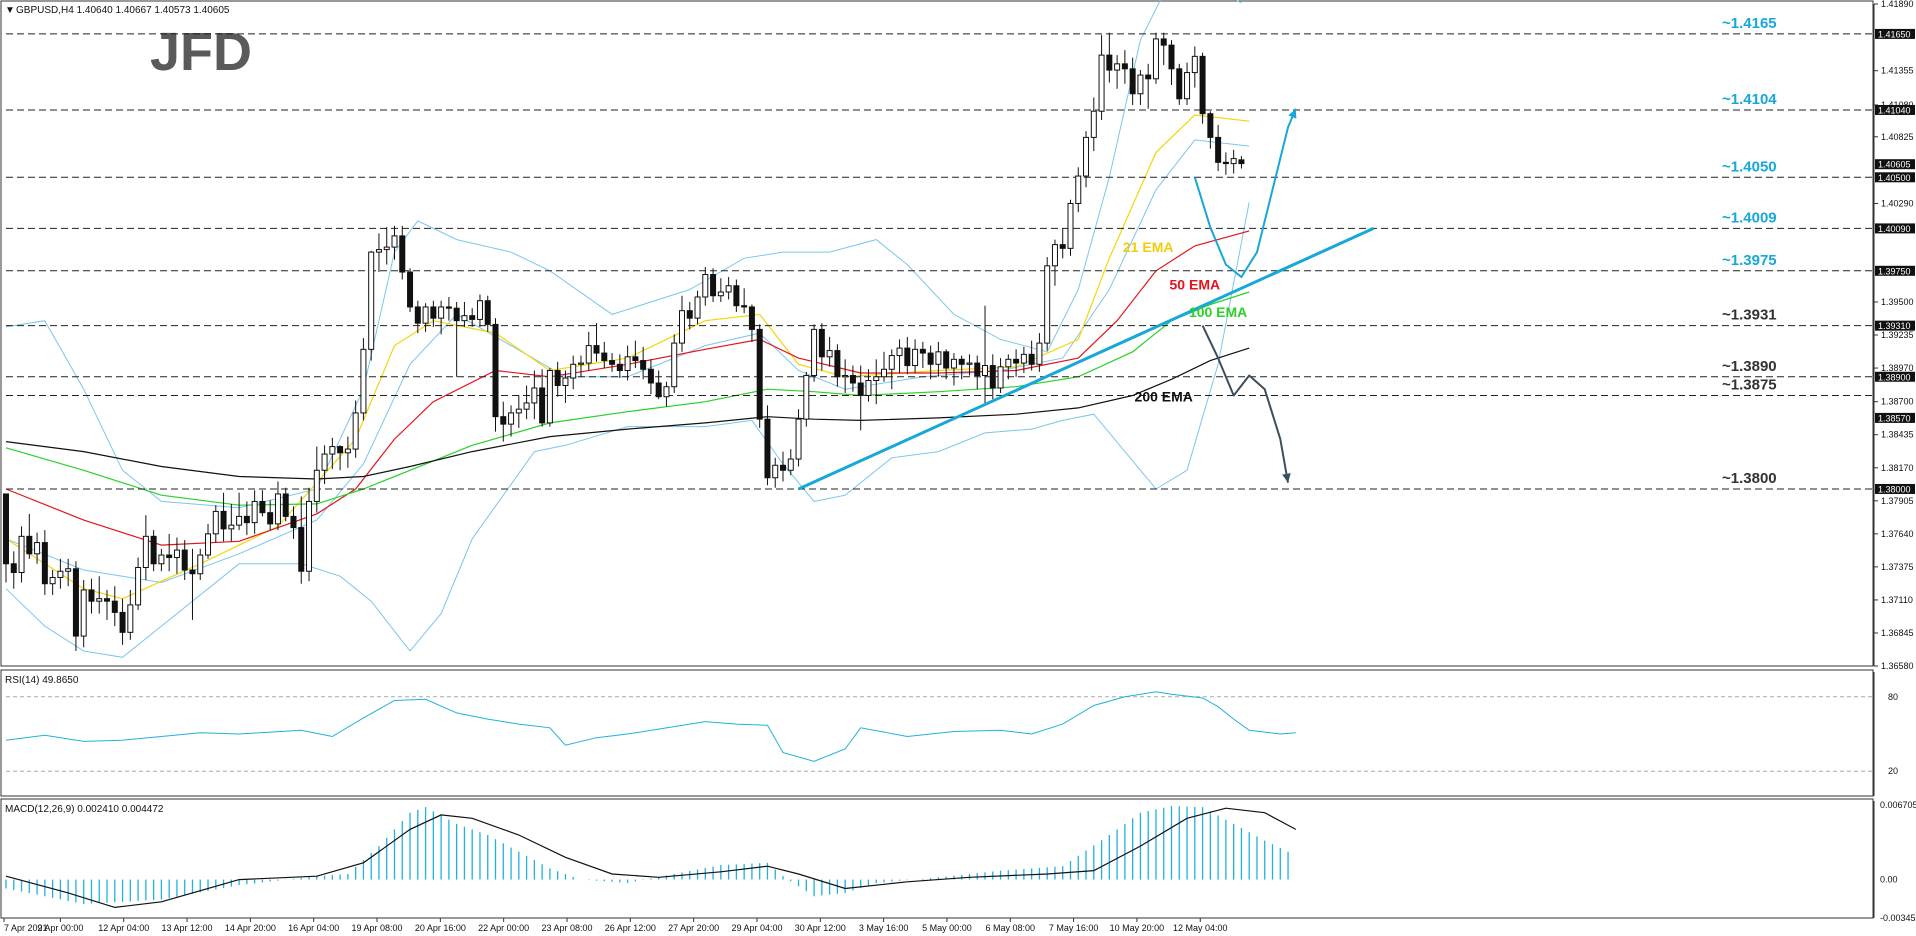 The width and height of the screenshot is (1916, 936). Describe the element at coordinates (1897, 633) in the screenshot. I see `price-tick-label: 1.36845` at that location.